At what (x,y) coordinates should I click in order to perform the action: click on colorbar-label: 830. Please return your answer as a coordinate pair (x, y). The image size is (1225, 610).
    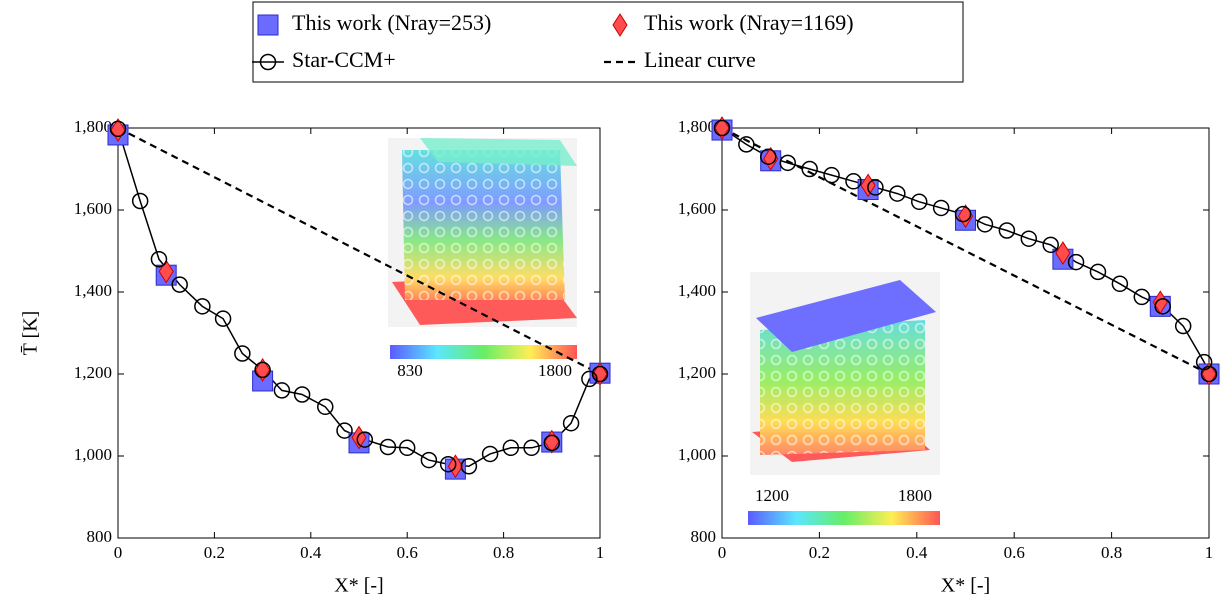
    Looking at the image, I should click on (410, 370).